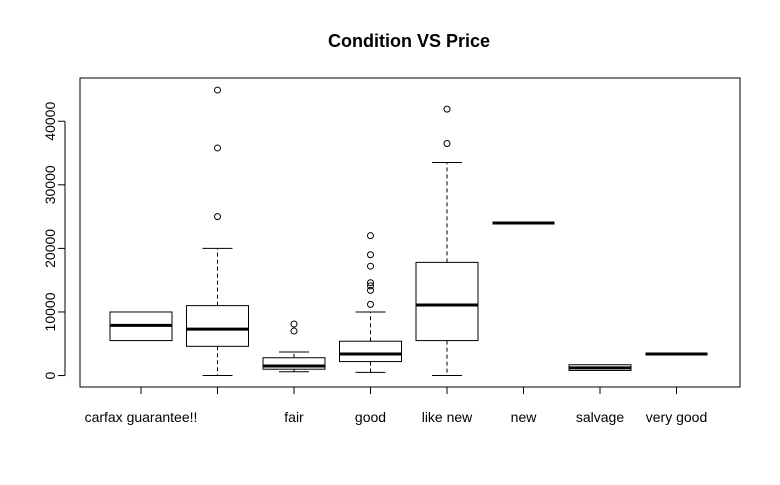 This screenshot has height=485, width=780. What do you see at coordinates (50, 311) in the screenshot?
I see `y-tick-label: 10000` at bounding box center [50, 311].